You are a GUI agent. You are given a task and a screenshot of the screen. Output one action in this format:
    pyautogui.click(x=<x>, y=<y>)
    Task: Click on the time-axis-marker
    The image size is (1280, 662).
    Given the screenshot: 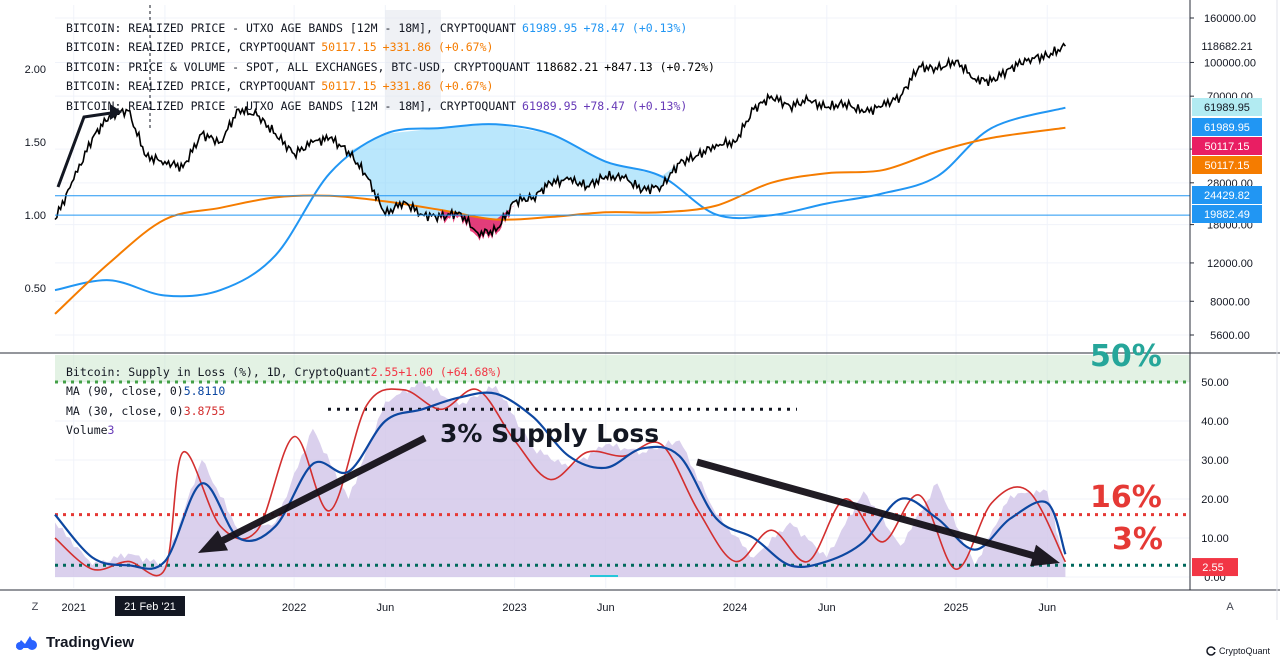 What is the action you would take?
    pyautogui.click(x=604, y=576)
    